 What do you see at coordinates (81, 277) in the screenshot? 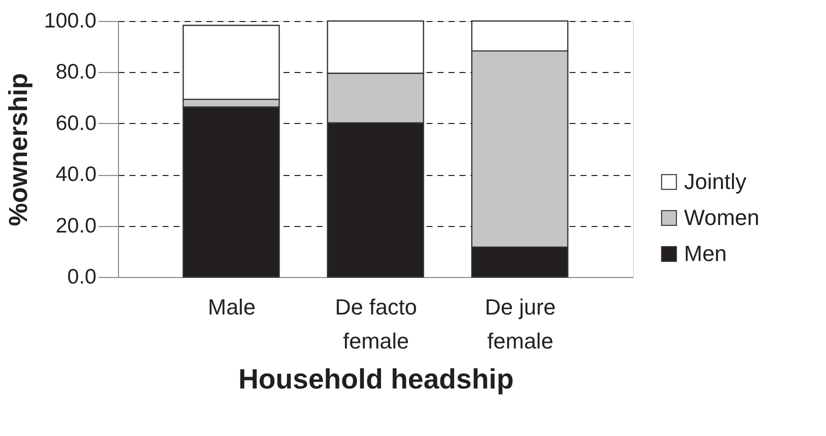
I see `y-tick-label: 0.0` at bounding box center [81, 277].